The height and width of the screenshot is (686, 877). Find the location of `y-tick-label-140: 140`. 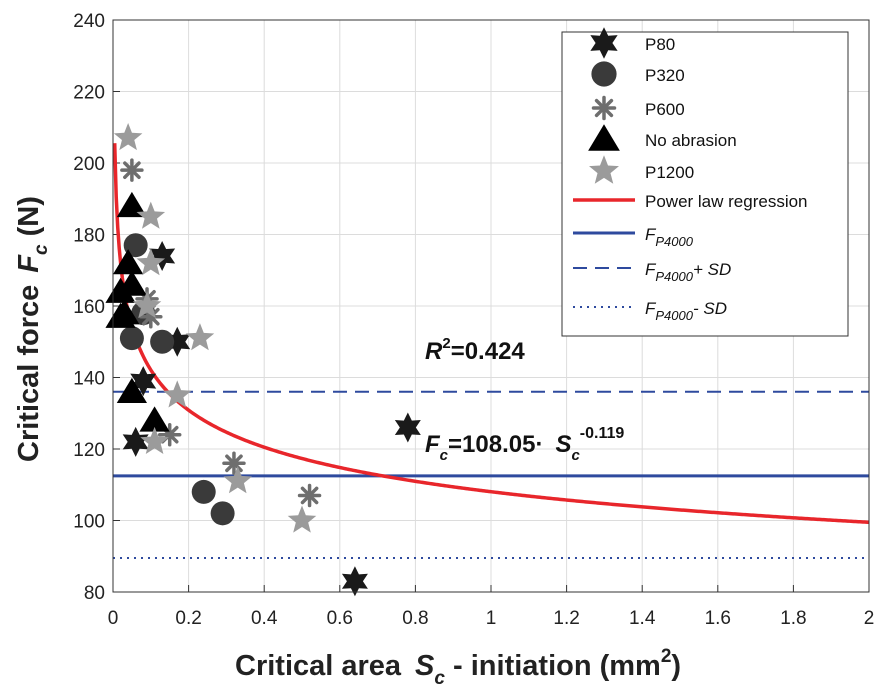

y-tick-label-140: 140 is located at coordinates (89, 379).